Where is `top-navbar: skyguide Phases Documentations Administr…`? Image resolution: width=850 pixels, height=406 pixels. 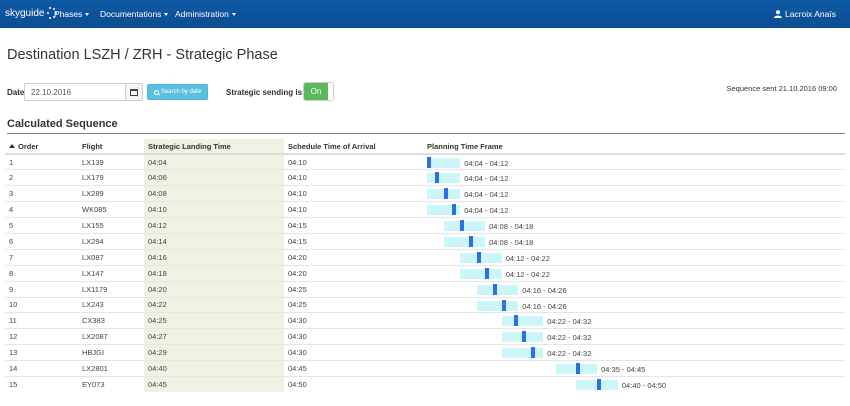 top-navbar: skyguide Phases Documentations Administr… is located at coordinates (425, 14).